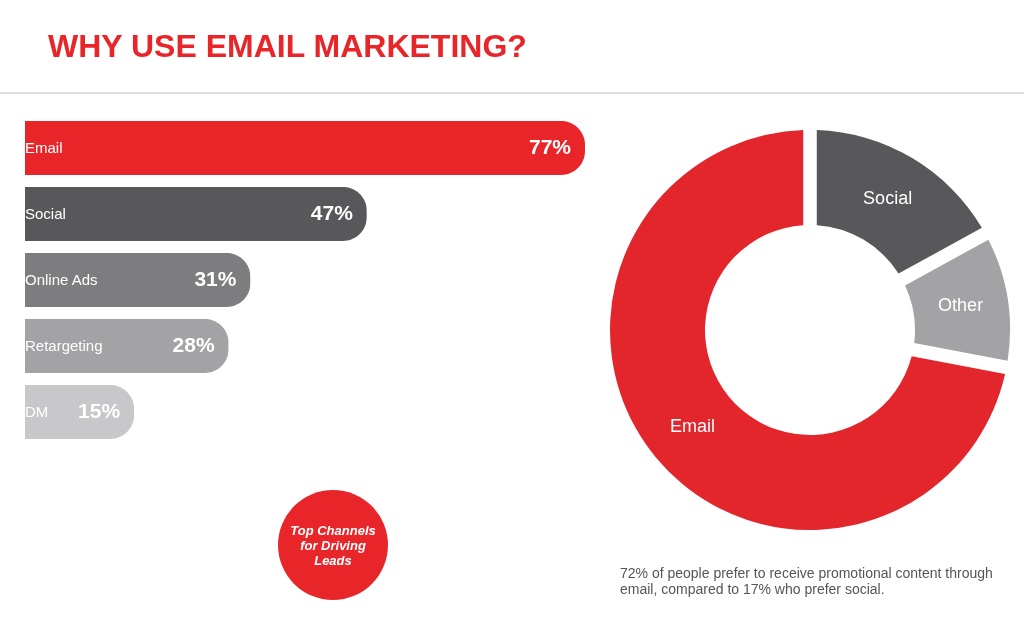  What do you see at coordinates (193, 344) in the screenshot?
I see `data-label: 28%` at bounding box center [193, 344].